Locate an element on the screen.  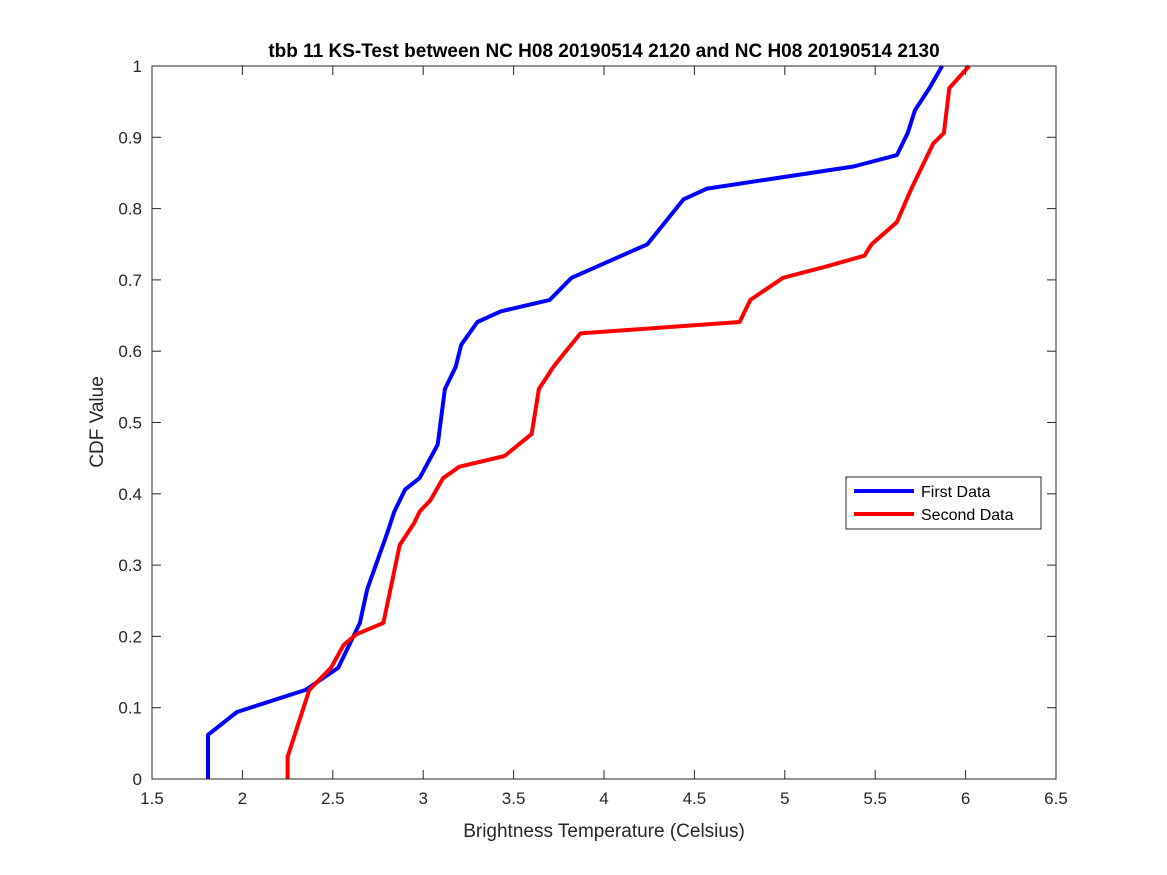
x-tick-label: 2.5 is located at coordinates (333, 798).